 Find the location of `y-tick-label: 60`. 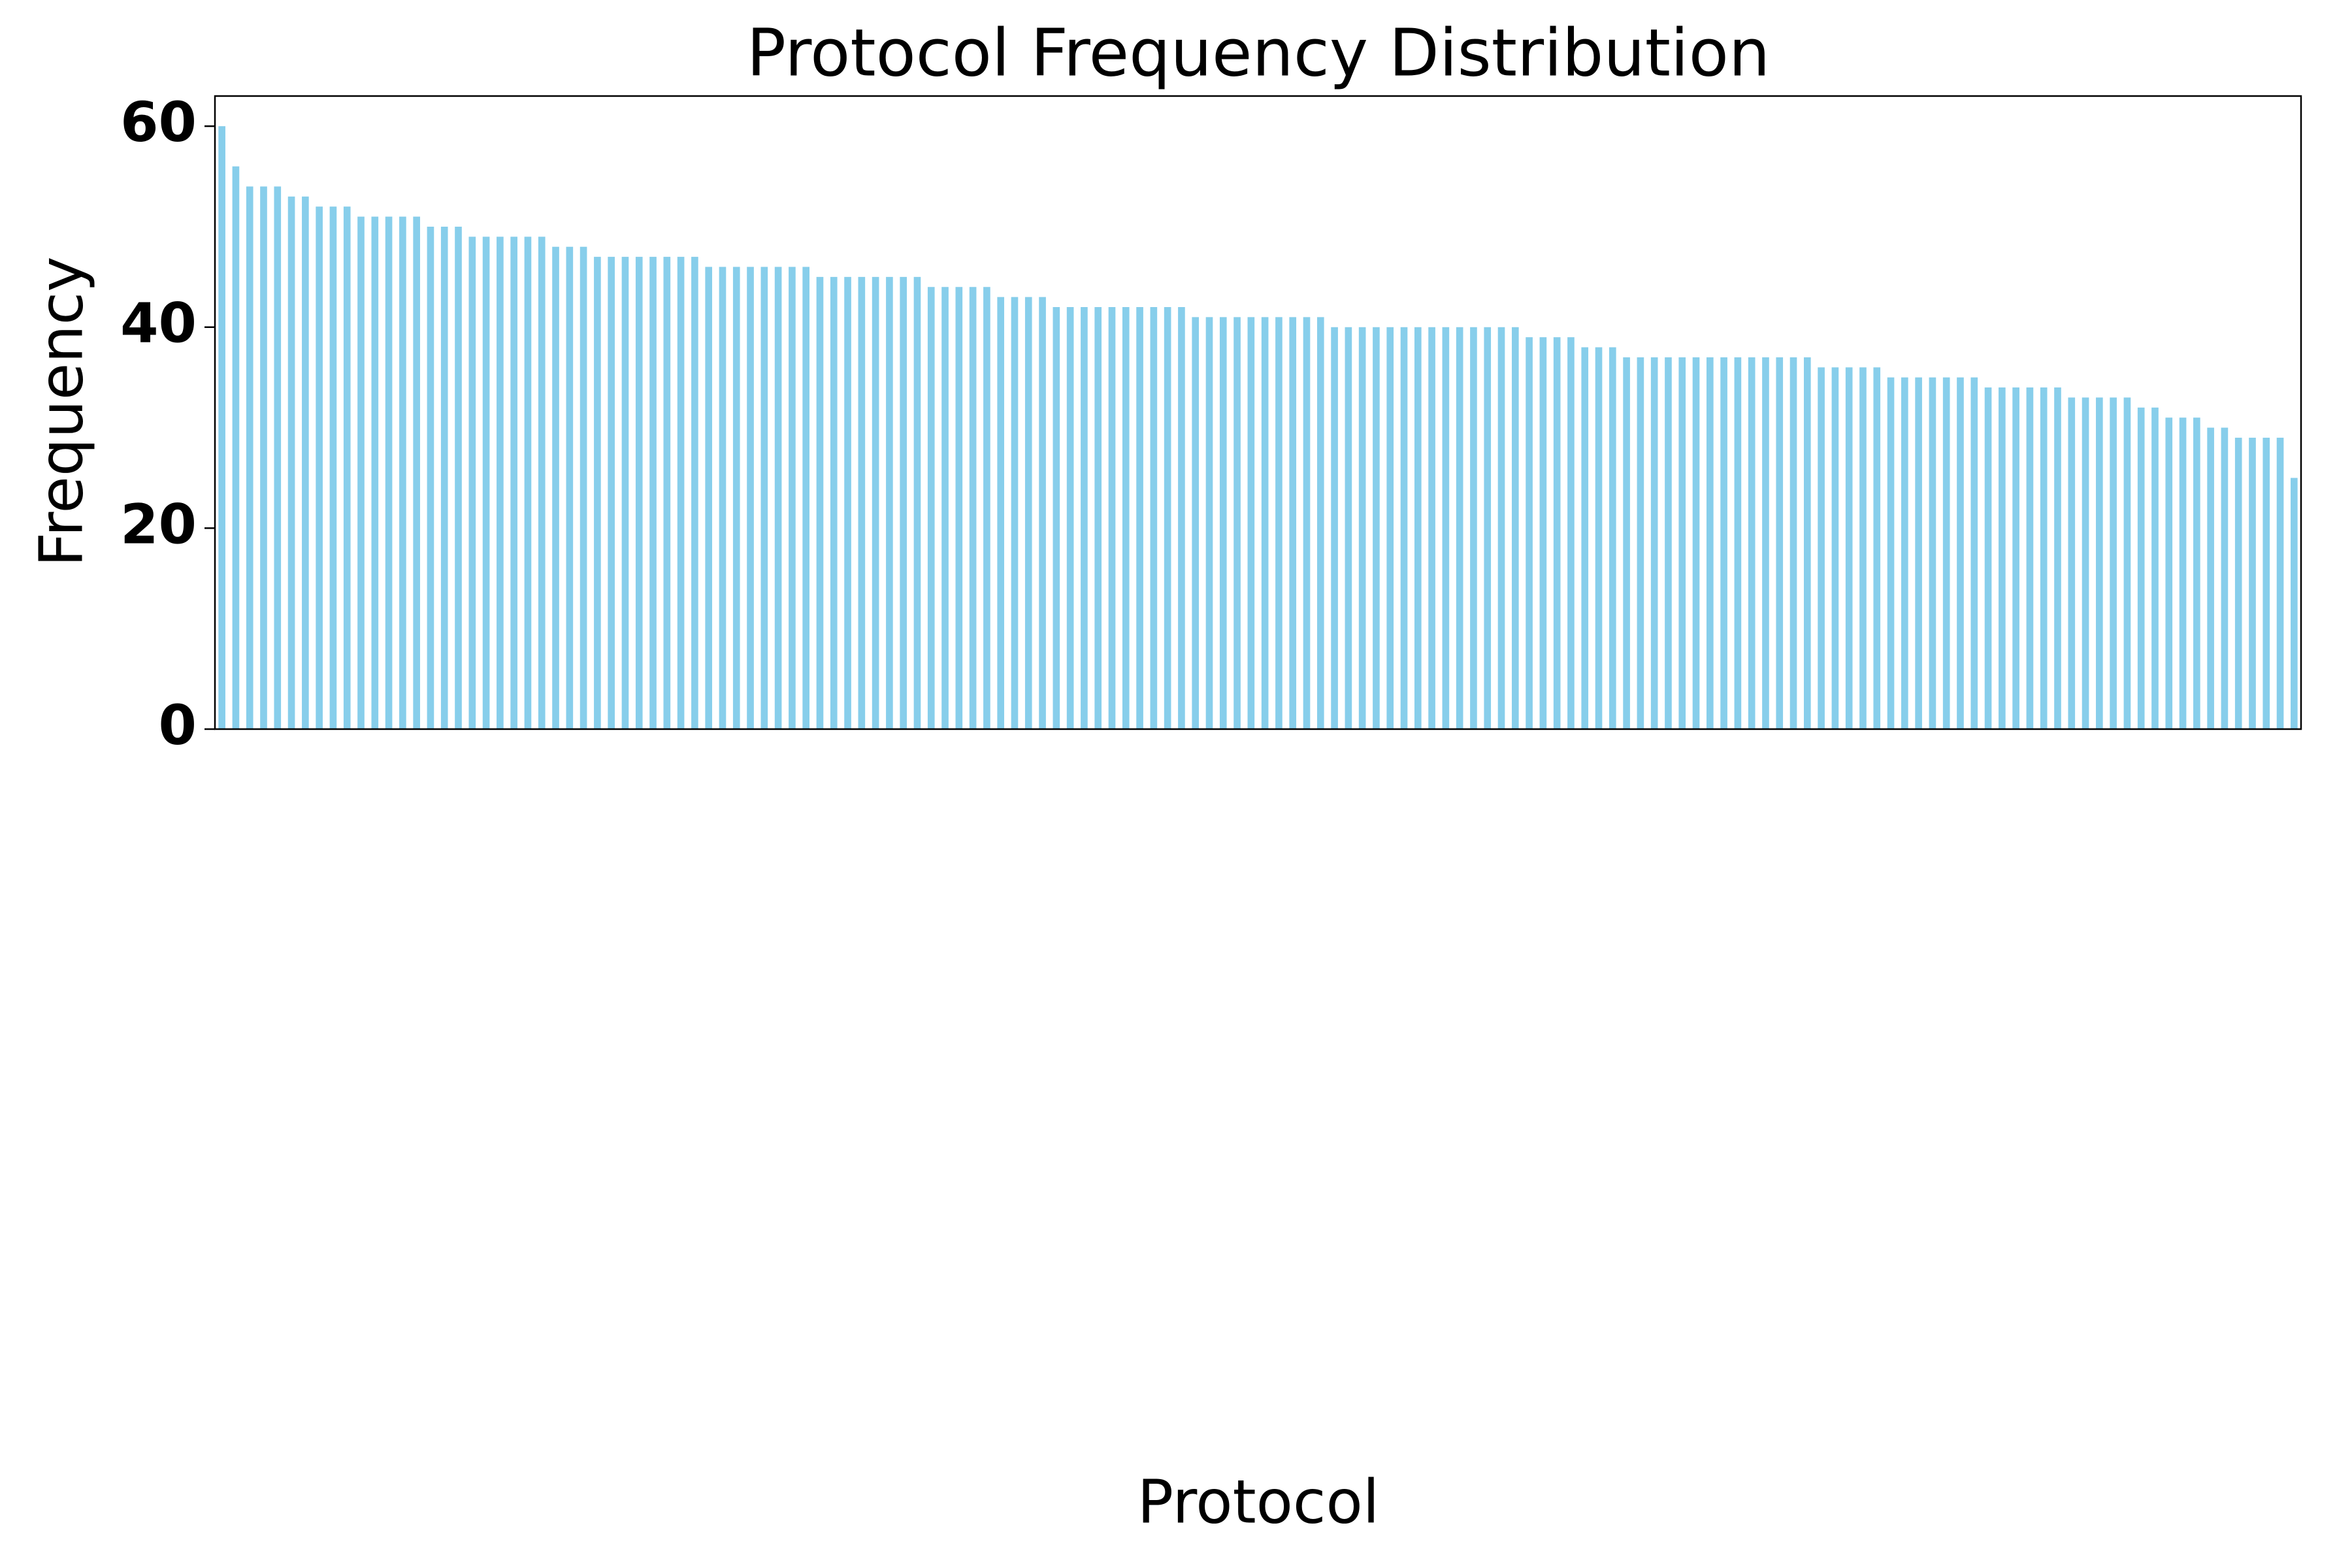

y-tick-label: 60 is located at coordinates (158, 122).